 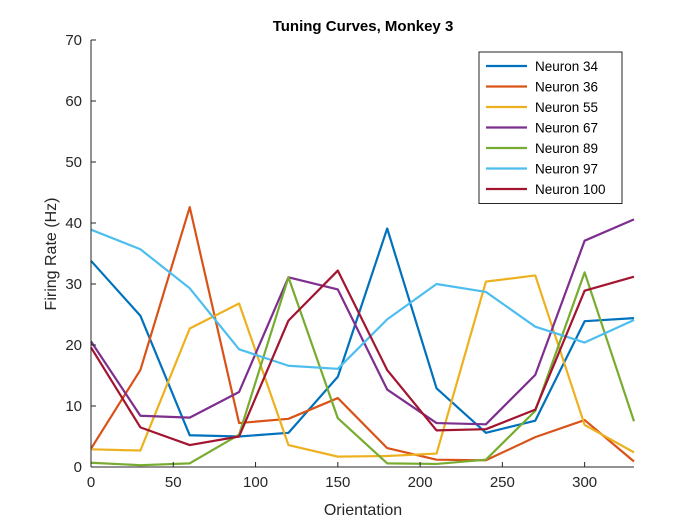 I want to click on y-tick-label: 10, so click(x=73, y=406).